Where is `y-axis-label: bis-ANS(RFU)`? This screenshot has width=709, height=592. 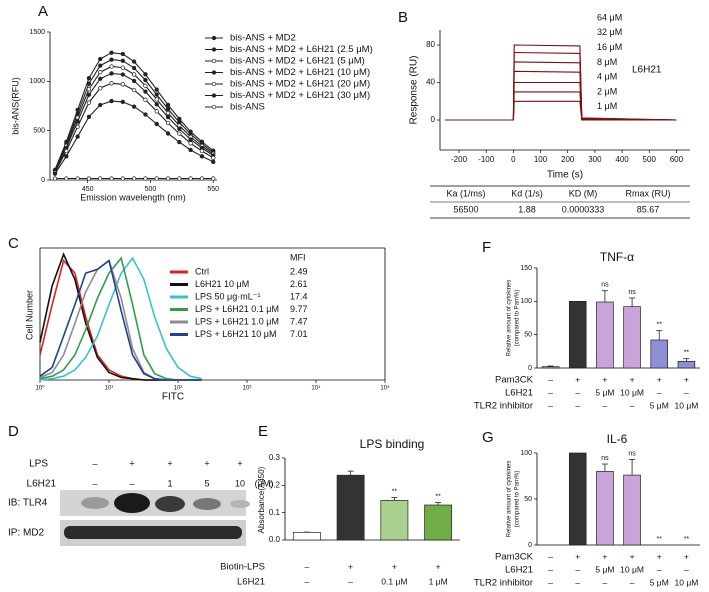
y-axis-label: bis-ANS(RFU) is located at coordinates (15, 106).